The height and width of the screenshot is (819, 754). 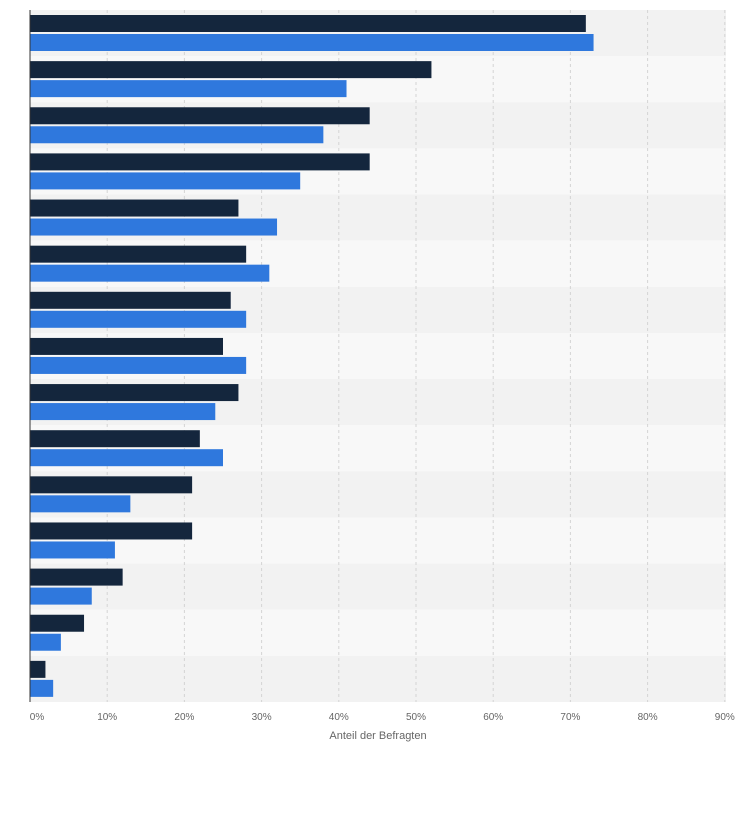 What do you see at coordinates (570, 717) in the screenshot?
I see `x-tick-label: 70%` at bounding box center [570, 717].